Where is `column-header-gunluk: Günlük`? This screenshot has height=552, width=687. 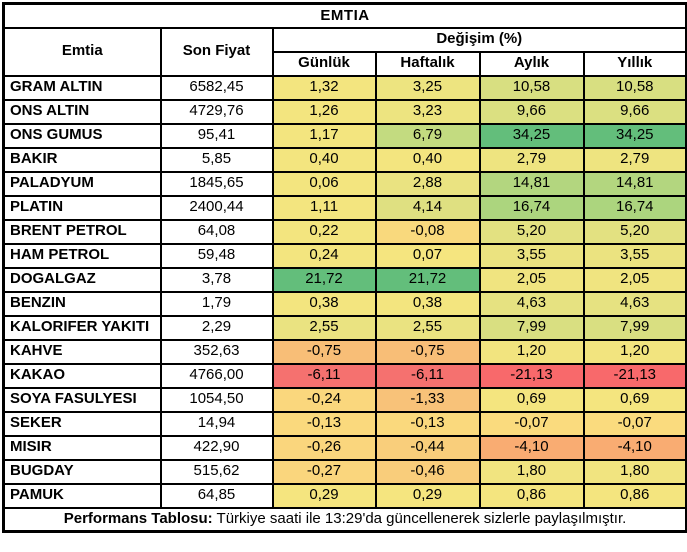
column-header-gunluk: Günlük is located at coordinates (324, 63).